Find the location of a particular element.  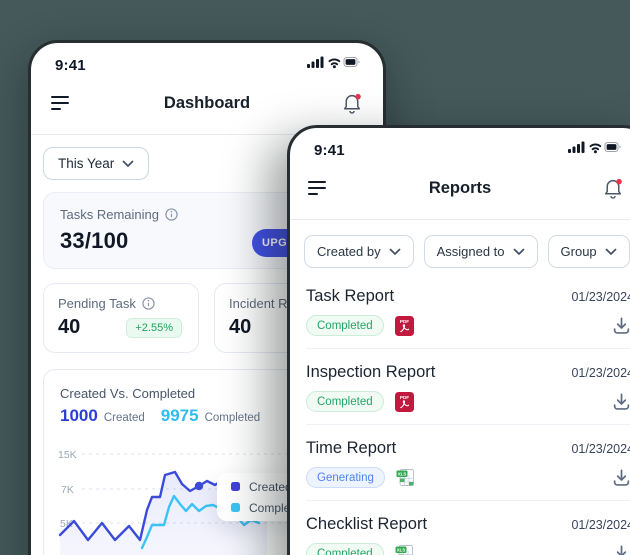

report-row-task: Task Report 01/23/2024 Completed PDF is located at coordinates (468, 311).